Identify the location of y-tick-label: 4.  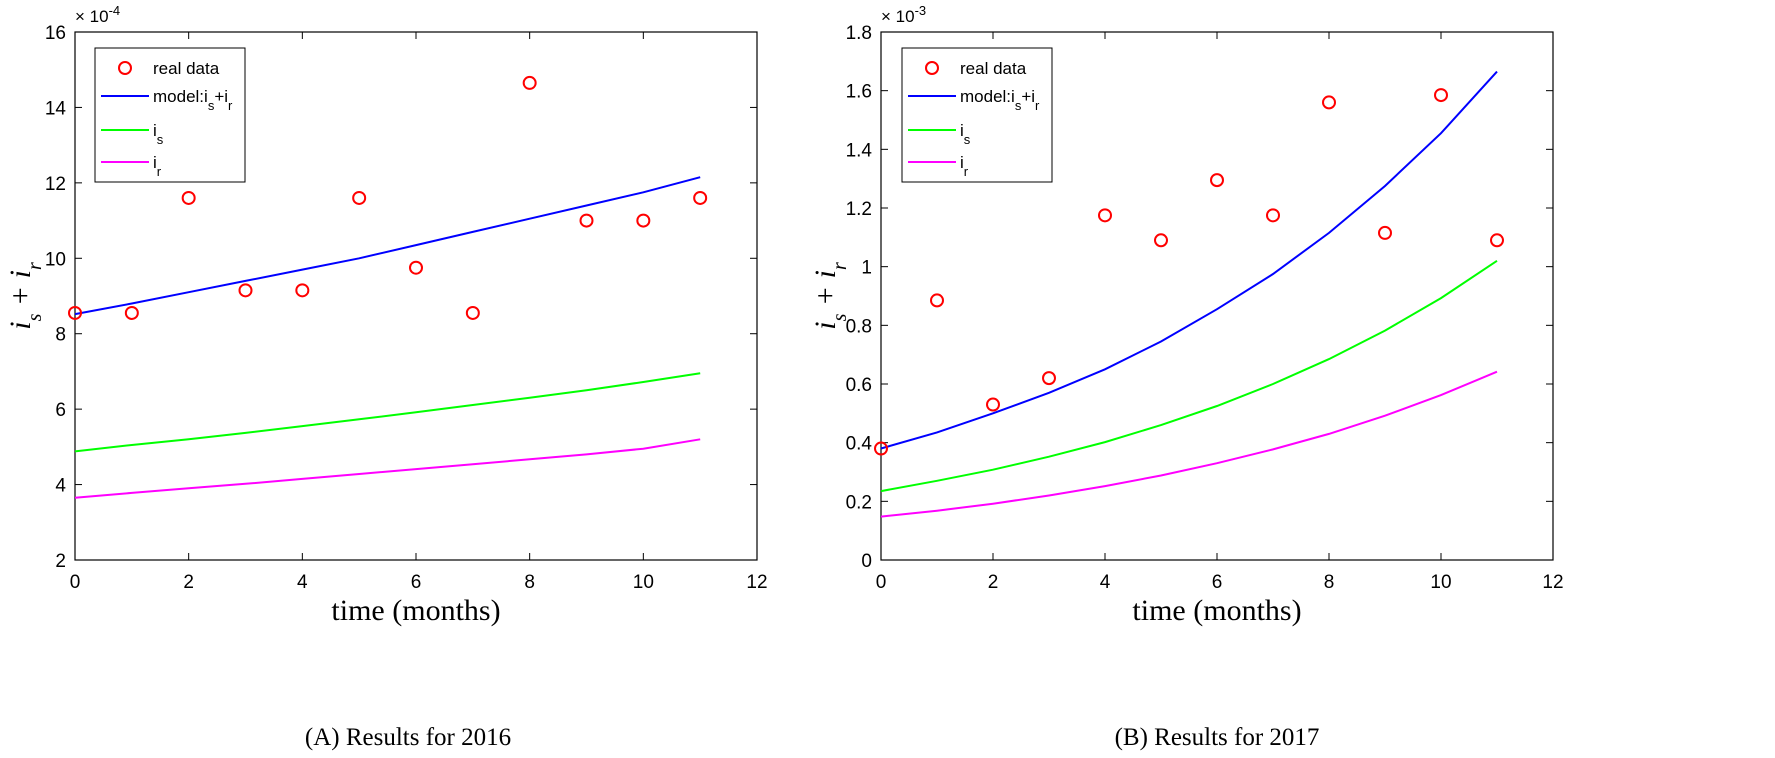
(60, 486).